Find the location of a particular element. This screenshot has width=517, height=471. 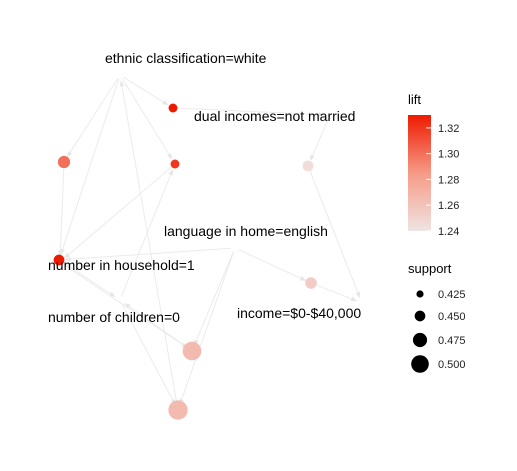

legend-support-label: 0.500 is located at coordinates (452, 365).